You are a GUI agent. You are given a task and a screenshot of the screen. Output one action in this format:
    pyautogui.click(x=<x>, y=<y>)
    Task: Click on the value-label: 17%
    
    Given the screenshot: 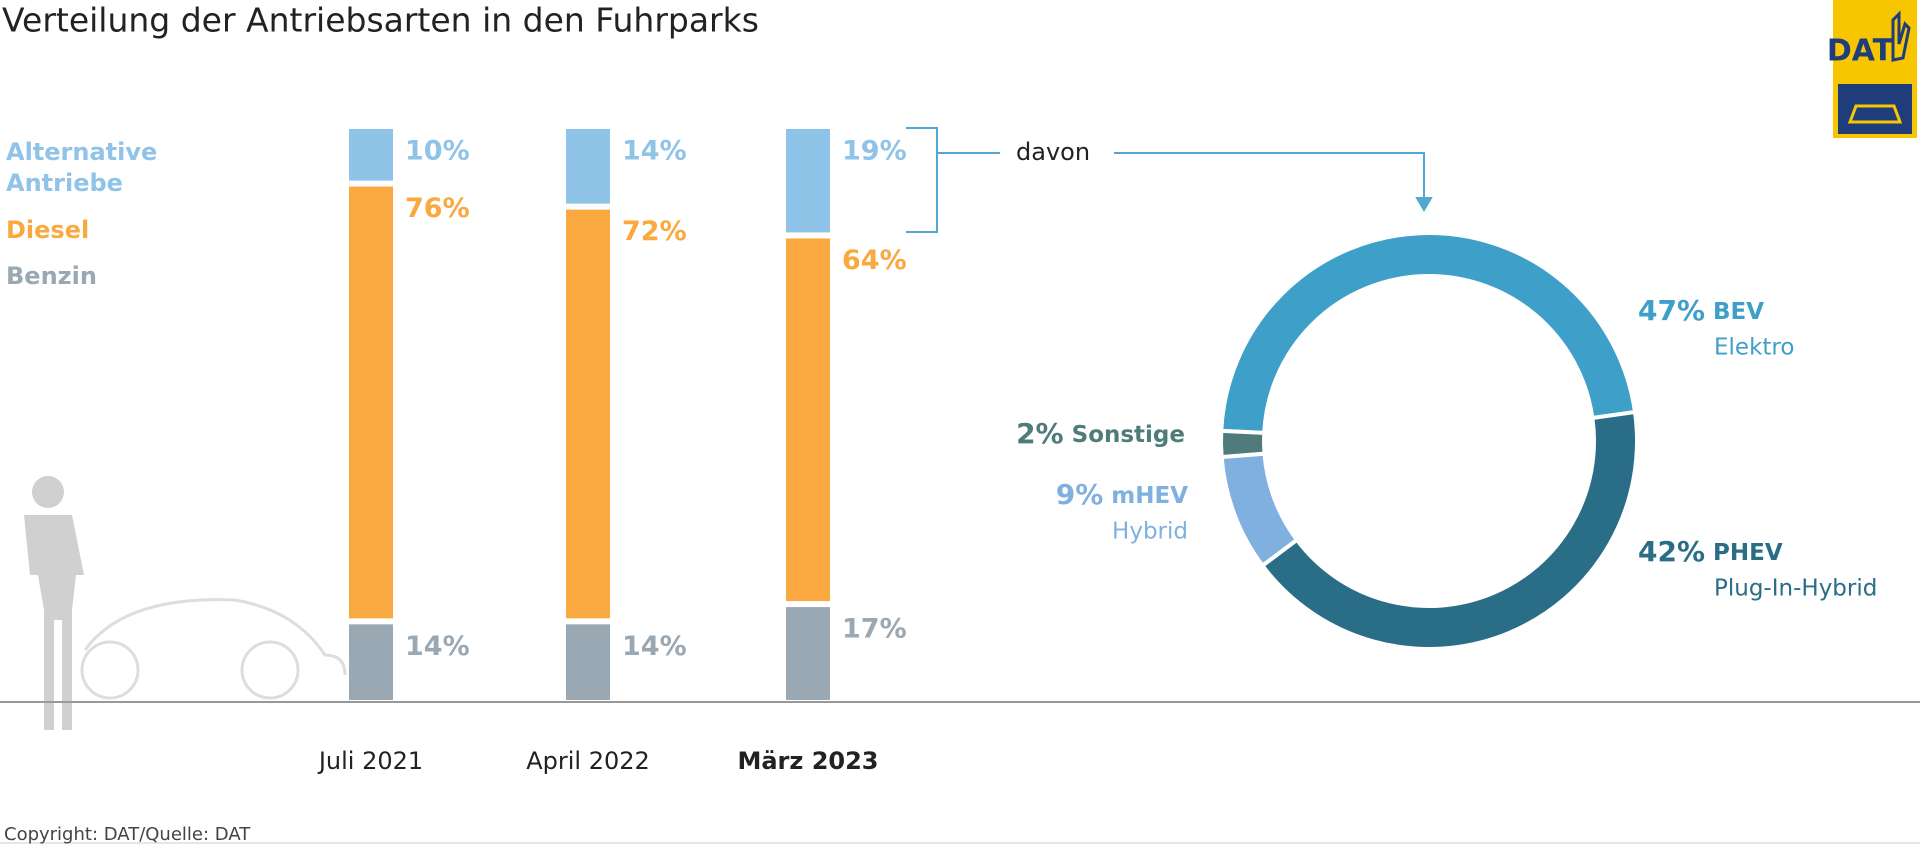 What is the action you would take?
    pyautogui.click(x=874, y=629)
    